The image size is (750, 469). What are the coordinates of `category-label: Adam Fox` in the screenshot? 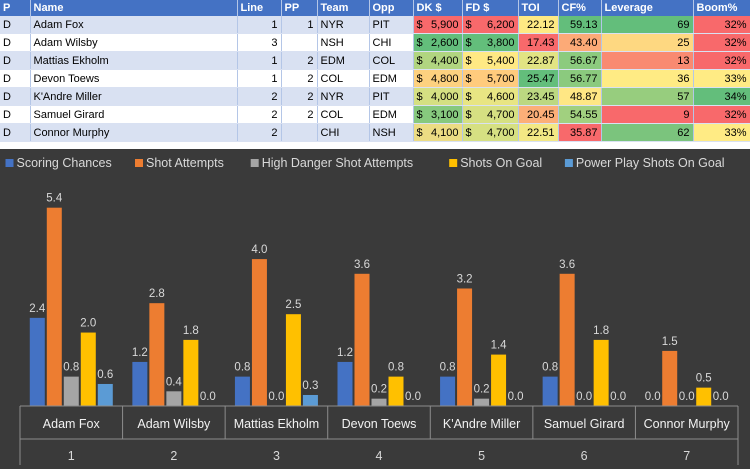 It's located at (72, 424).